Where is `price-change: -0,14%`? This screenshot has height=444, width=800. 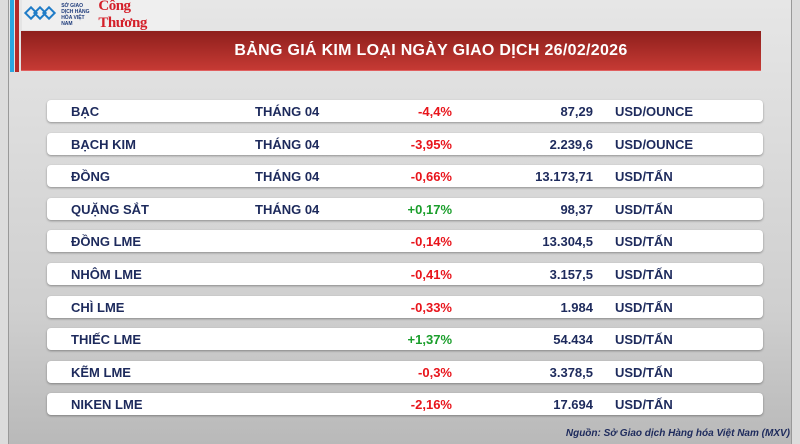
price-change: -0,14% is located at coordinates (431, 242).